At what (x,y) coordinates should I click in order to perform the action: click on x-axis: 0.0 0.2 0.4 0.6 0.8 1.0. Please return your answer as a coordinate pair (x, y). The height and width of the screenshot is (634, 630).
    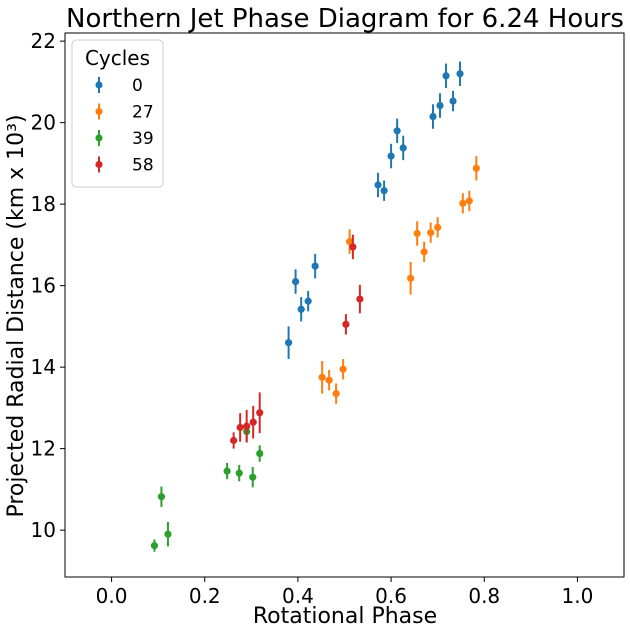
    Looking at the image, I should click on (345, 592).